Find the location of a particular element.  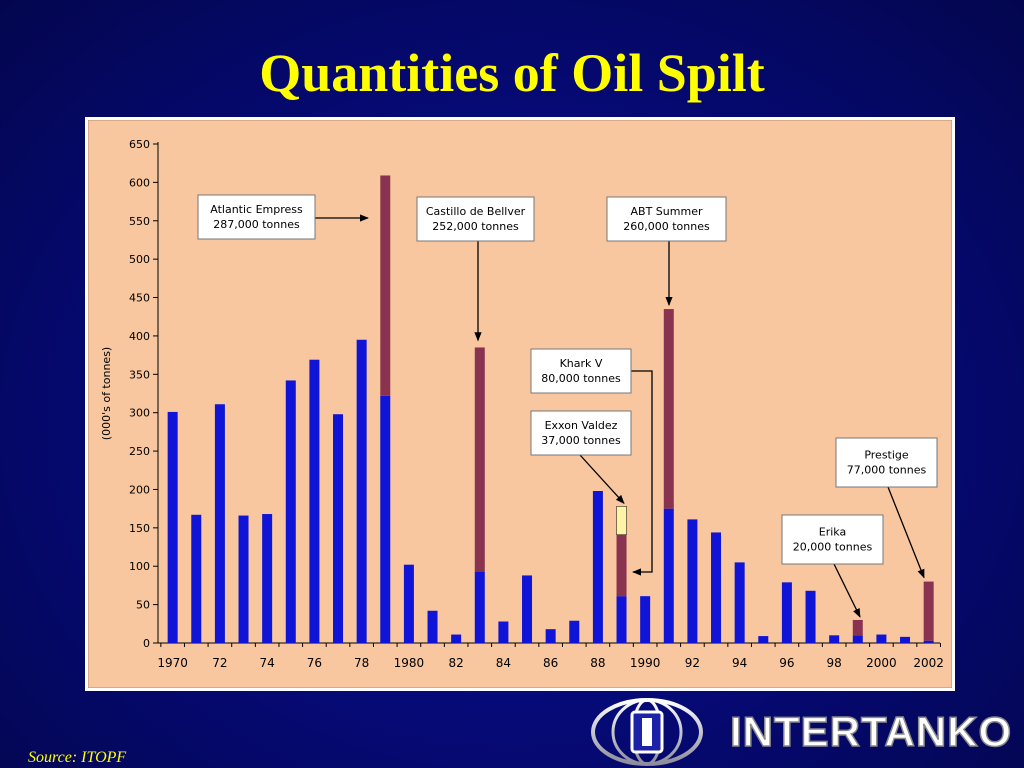

bar-exxon is located at coordinates (621, 521).